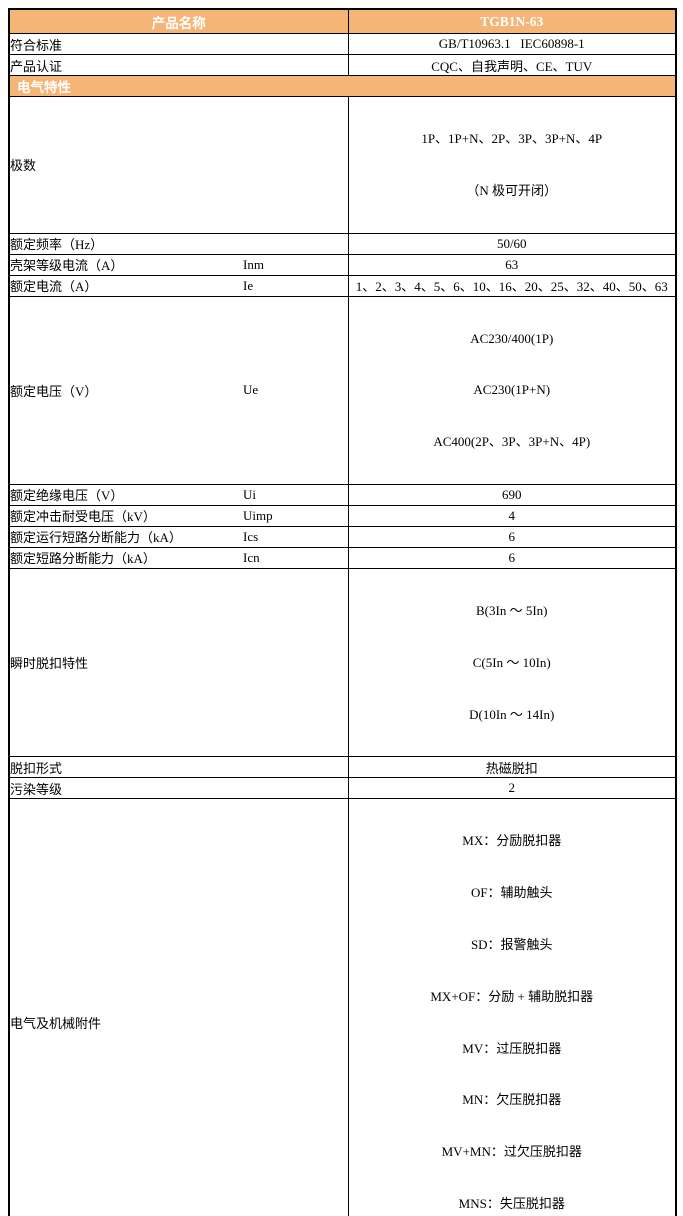 The image size is (683, 1216). I want to click on row-value: 1、2、3、4、5、6、10、16、20、25、32、40、50、63, so click(512, 285).